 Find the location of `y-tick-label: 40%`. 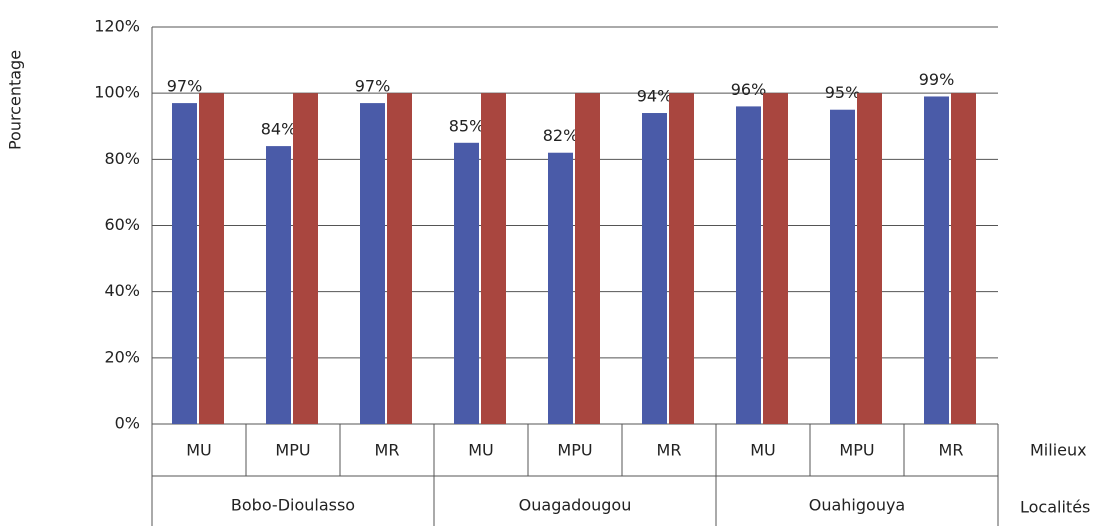

y-tick-label: 40% is located at coordinates (122, 290).